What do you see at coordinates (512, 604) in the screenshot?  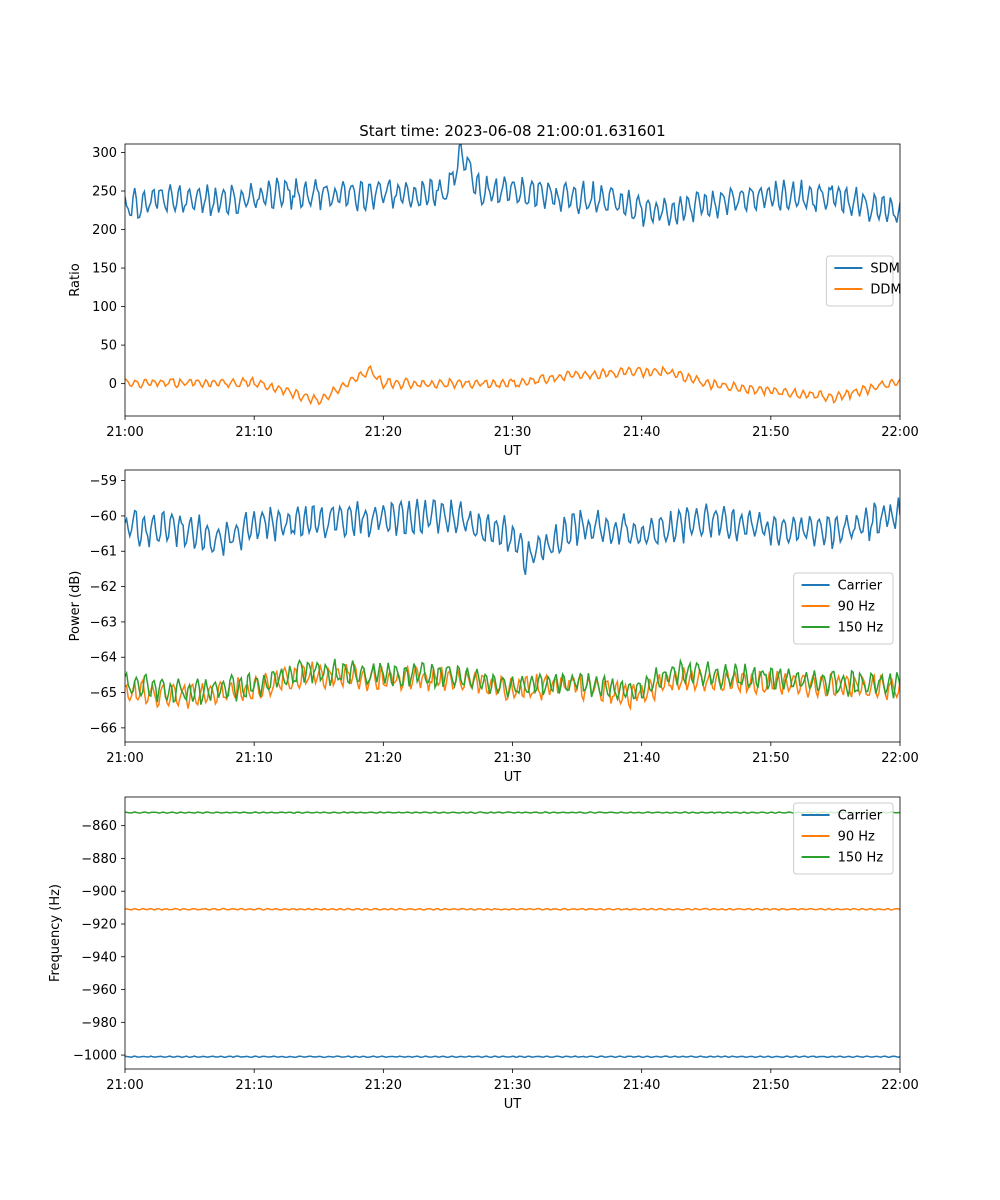 I see `series-lines` at bounding box center [512, 604].